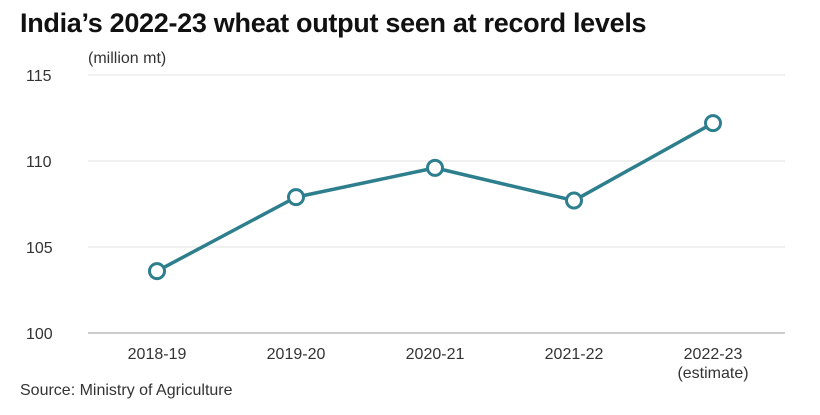 Image resolution: width=820 pixels, height=415 pixels. I want to click on y-tick-label: 110, so click(39, 162).